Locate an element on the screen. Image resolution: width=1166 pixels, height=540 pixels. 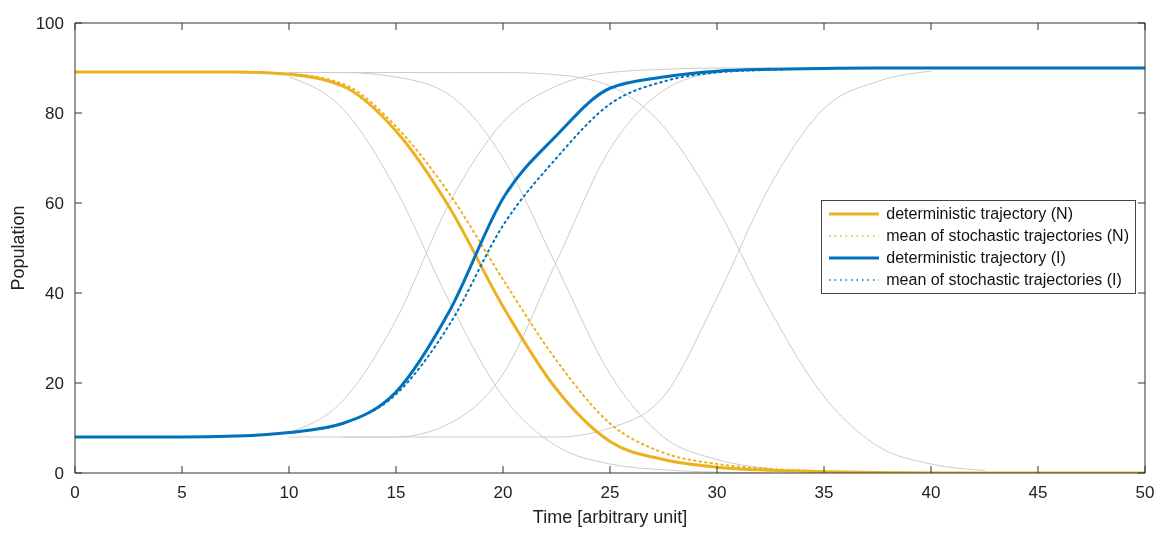
x-tick-label: 0 is located at coordinates (75, 493).